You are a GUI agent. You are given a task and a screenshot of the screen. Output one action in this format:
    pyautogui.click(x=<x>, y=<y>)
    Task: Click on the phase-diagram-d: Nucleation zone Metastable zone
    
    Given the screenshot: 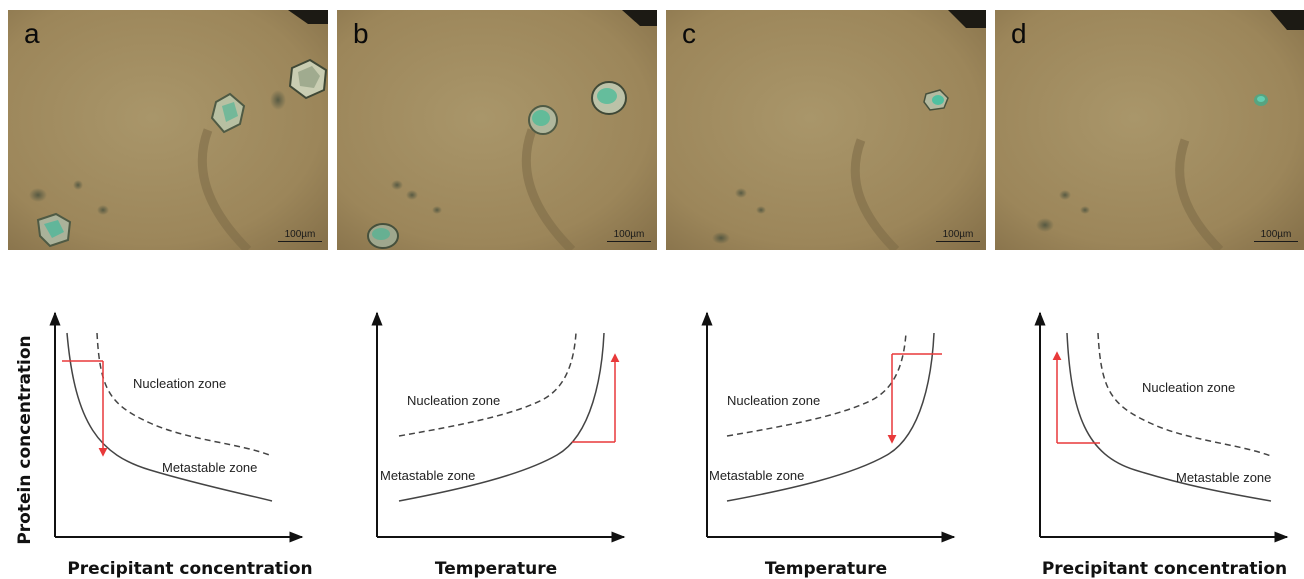 What is the action you would take?
    pyautogui.click(x=1164, y=430)
    